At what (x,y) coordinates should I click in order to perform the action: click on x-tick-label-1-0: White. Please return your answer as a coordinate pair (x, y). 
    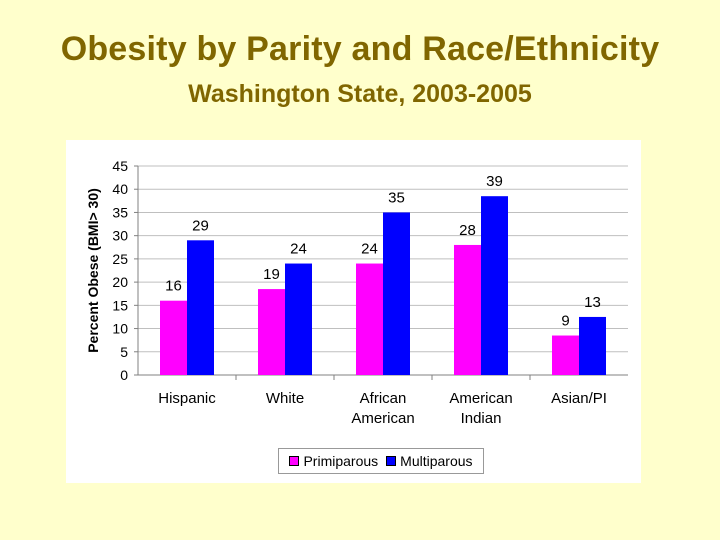
    Looking at the image, I should click on (285, 398).